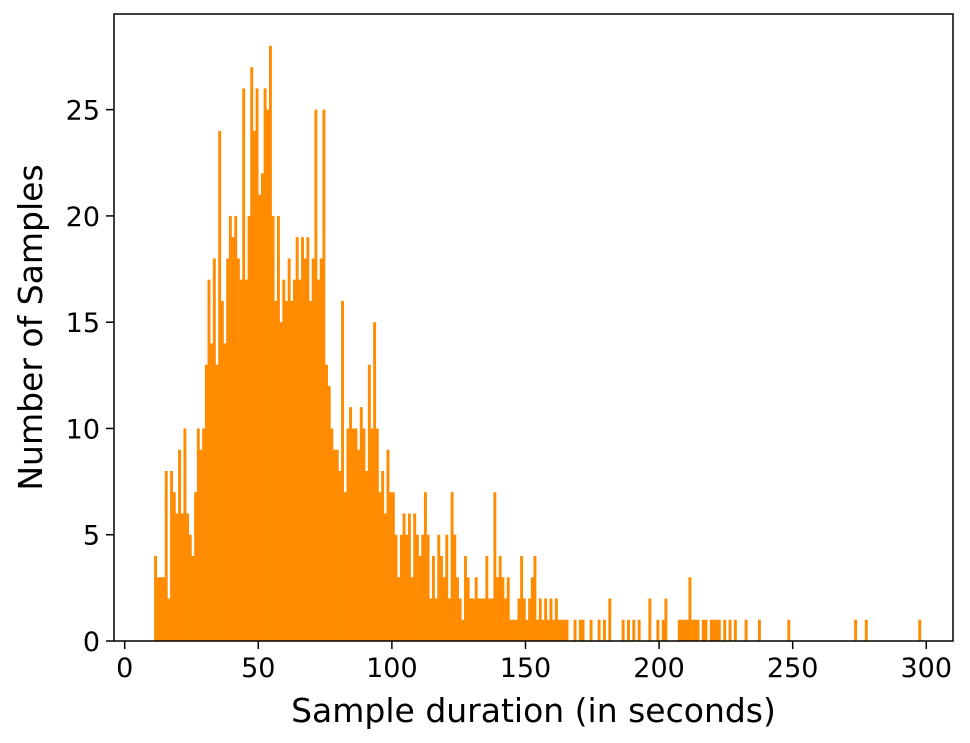  Describe the element at coordinates (124, 668) in the screenshot. I see `x-tick-label: 0` at that location.